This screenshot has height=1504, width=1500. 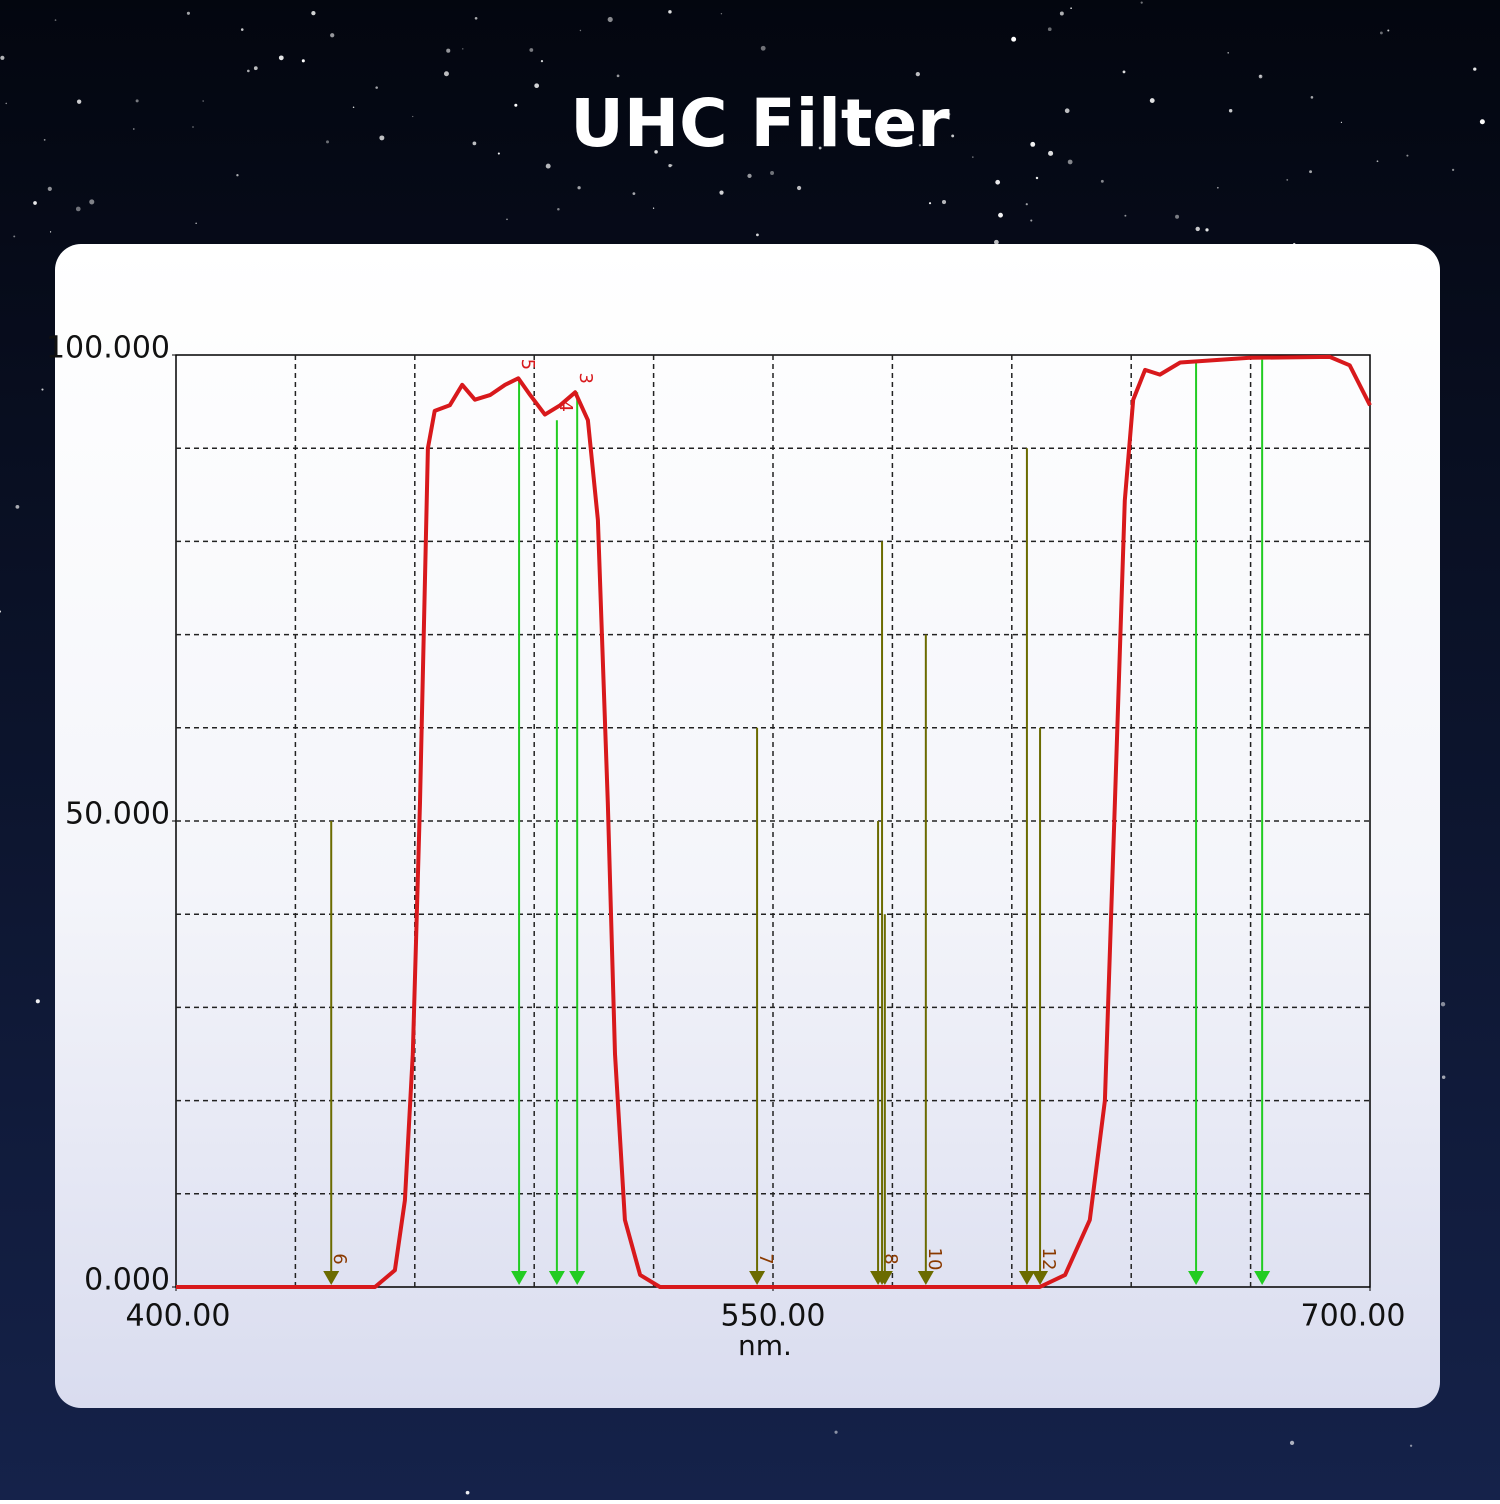 I want to click on chart-title: UHC Filter, so click(x=760, y=123).